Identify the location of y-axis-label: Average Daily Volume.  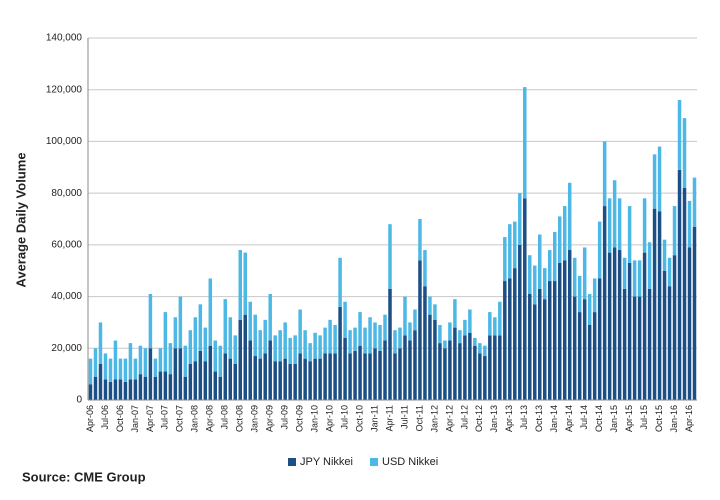
(20, 219).